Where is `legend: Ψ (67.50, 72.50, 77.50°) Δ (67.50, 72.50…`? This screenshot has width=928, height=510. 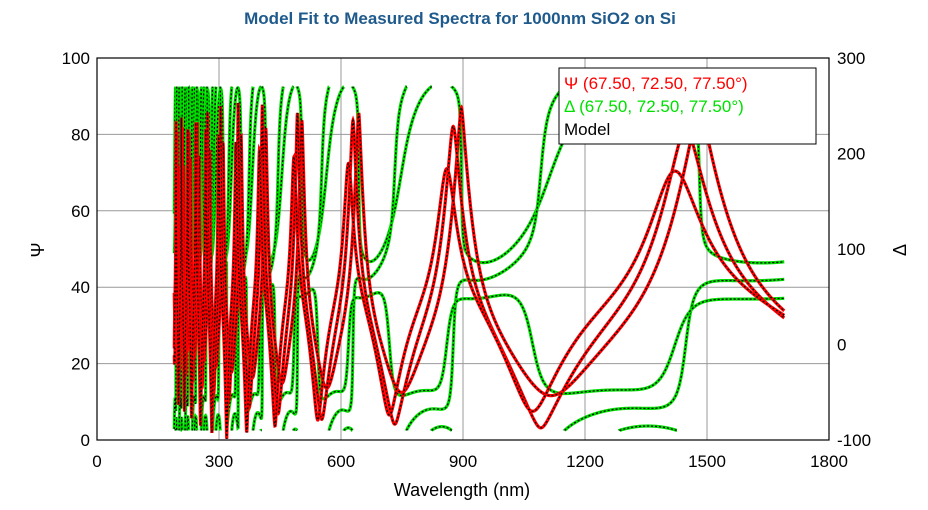
legend: Ψ (67.50, 72.50, 77.50°) Δ (67.50, 72.50… is located at coordinates (687, 106).